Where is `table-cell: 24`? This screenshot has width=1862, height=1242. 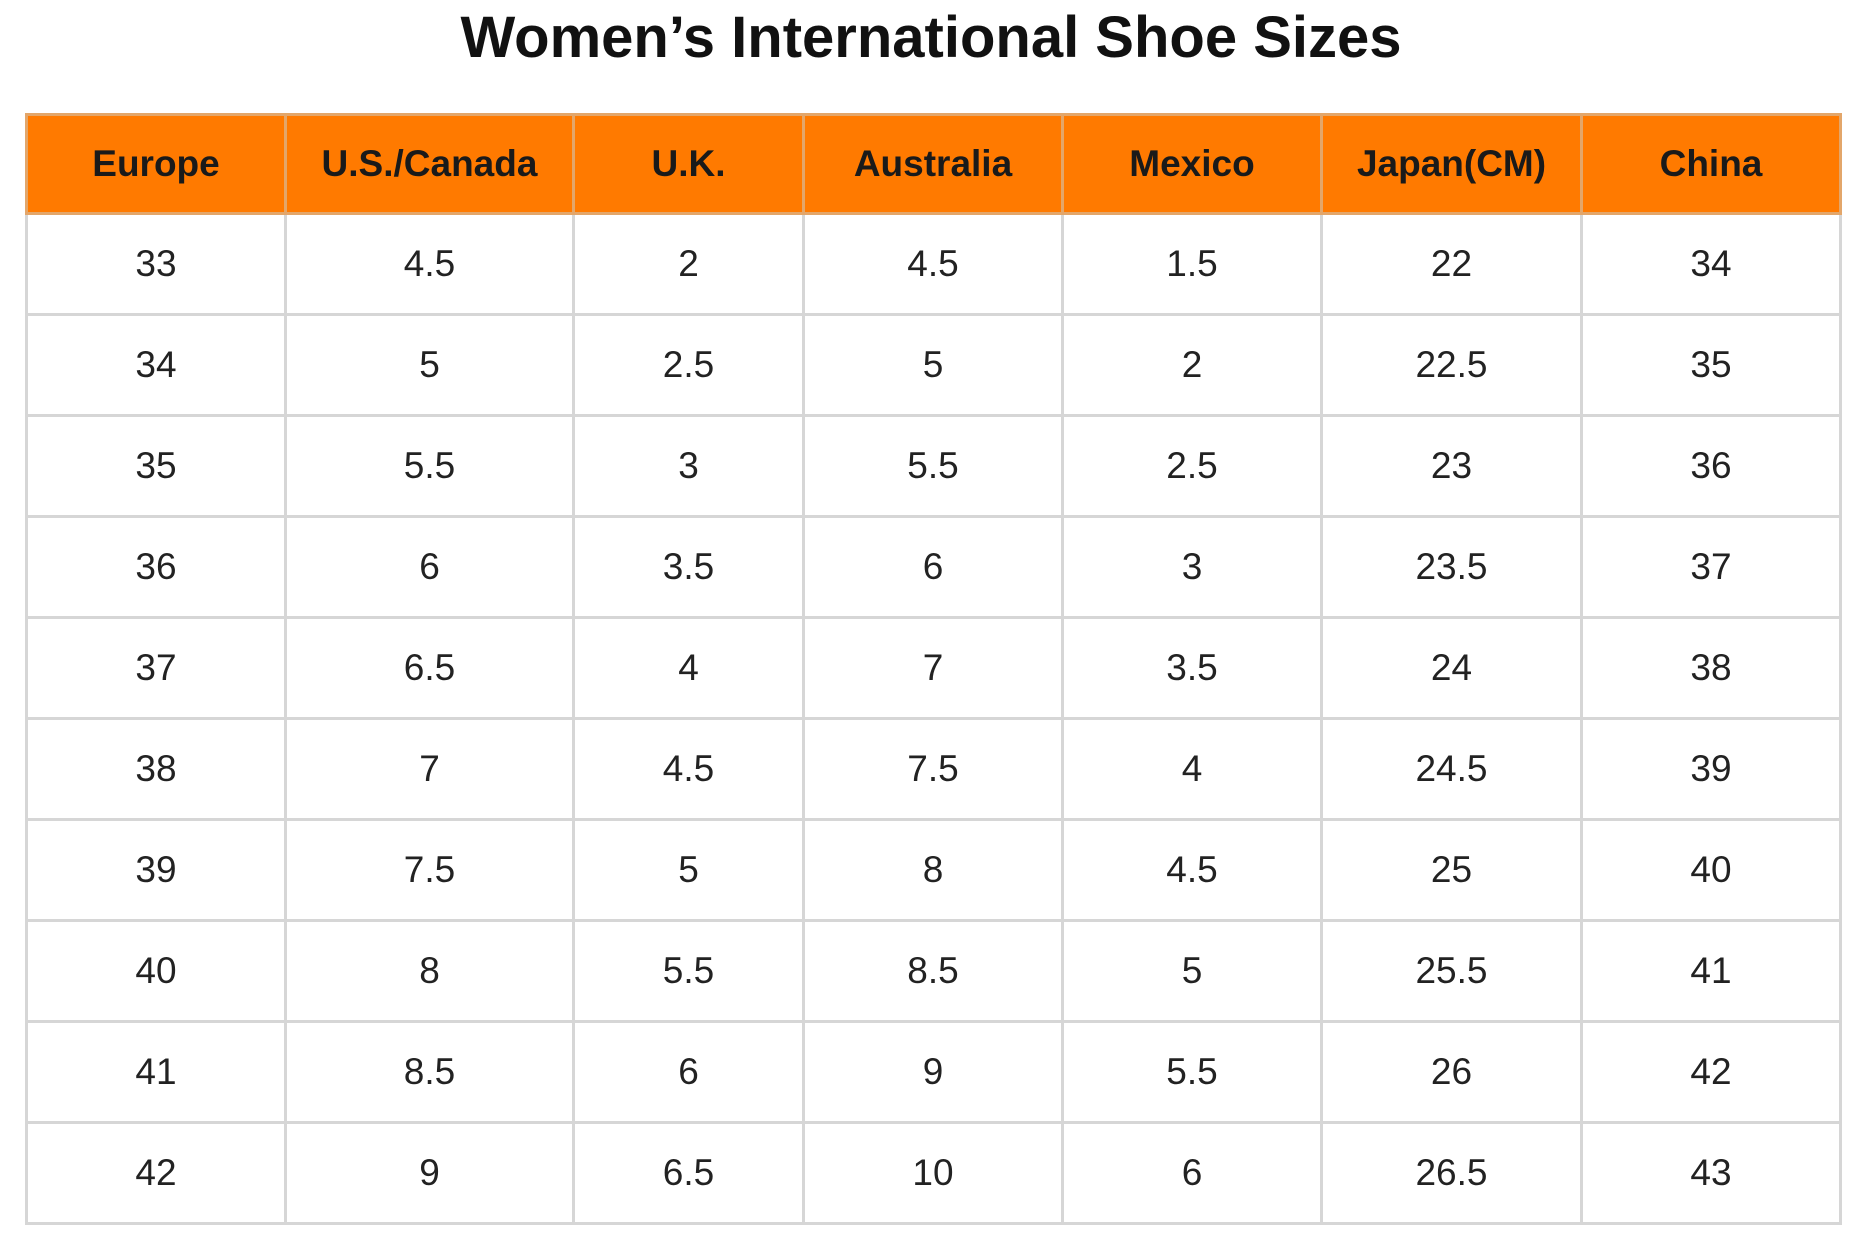 table-cell: 24 is located at coordinates (1451, 668).